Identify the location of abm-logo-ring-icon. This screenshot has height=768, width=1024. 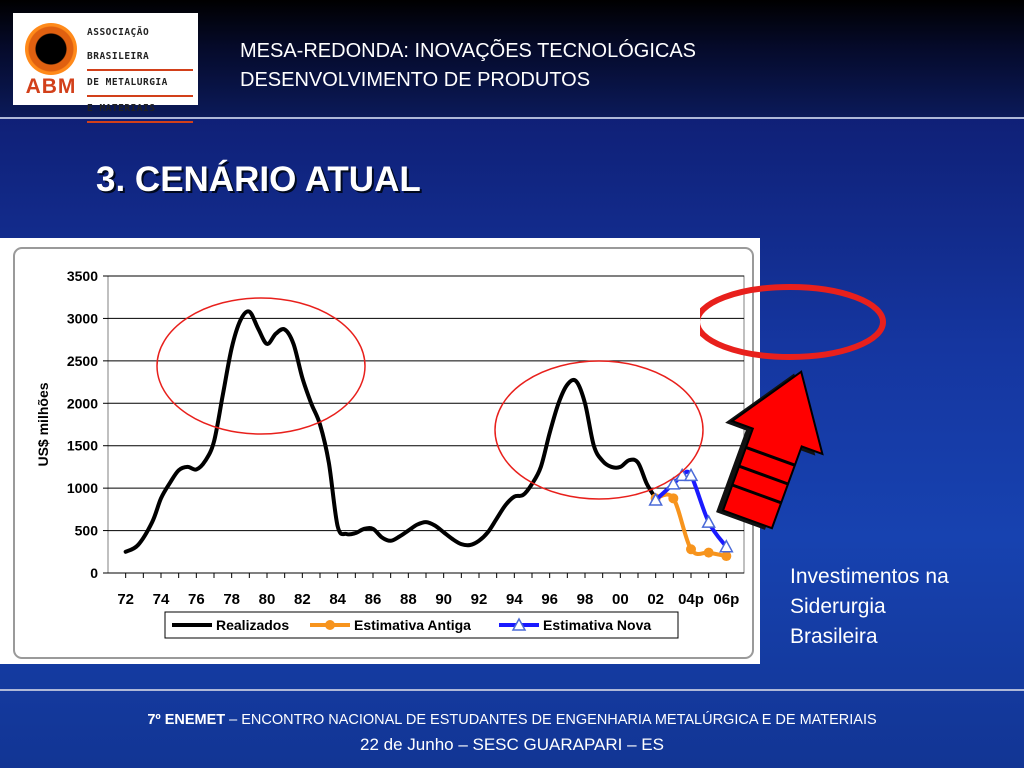
(51, 49).